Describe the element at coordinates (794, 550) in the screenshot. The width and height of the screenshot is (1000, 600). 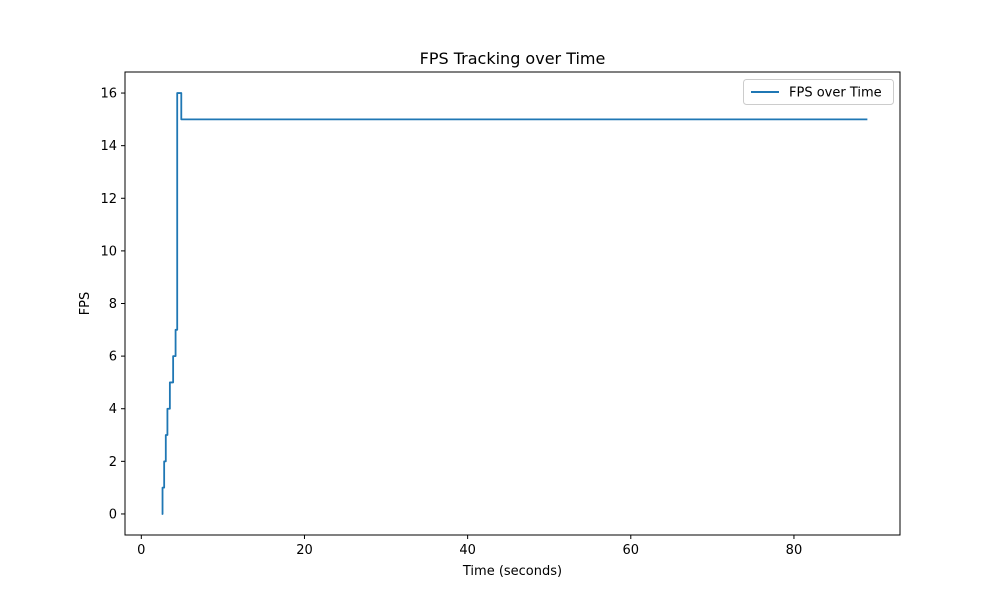
I see `x-tick-label: 80` at that location.